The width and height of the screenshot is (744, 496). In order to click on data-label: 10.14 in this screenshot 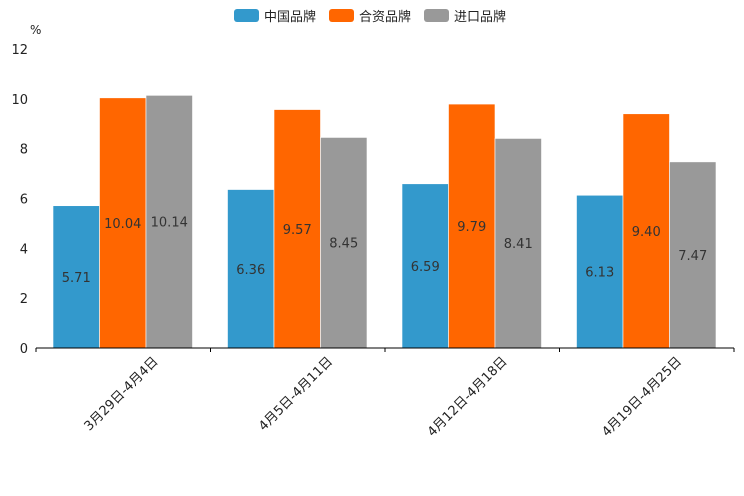, I will do `click(169, 223)`.